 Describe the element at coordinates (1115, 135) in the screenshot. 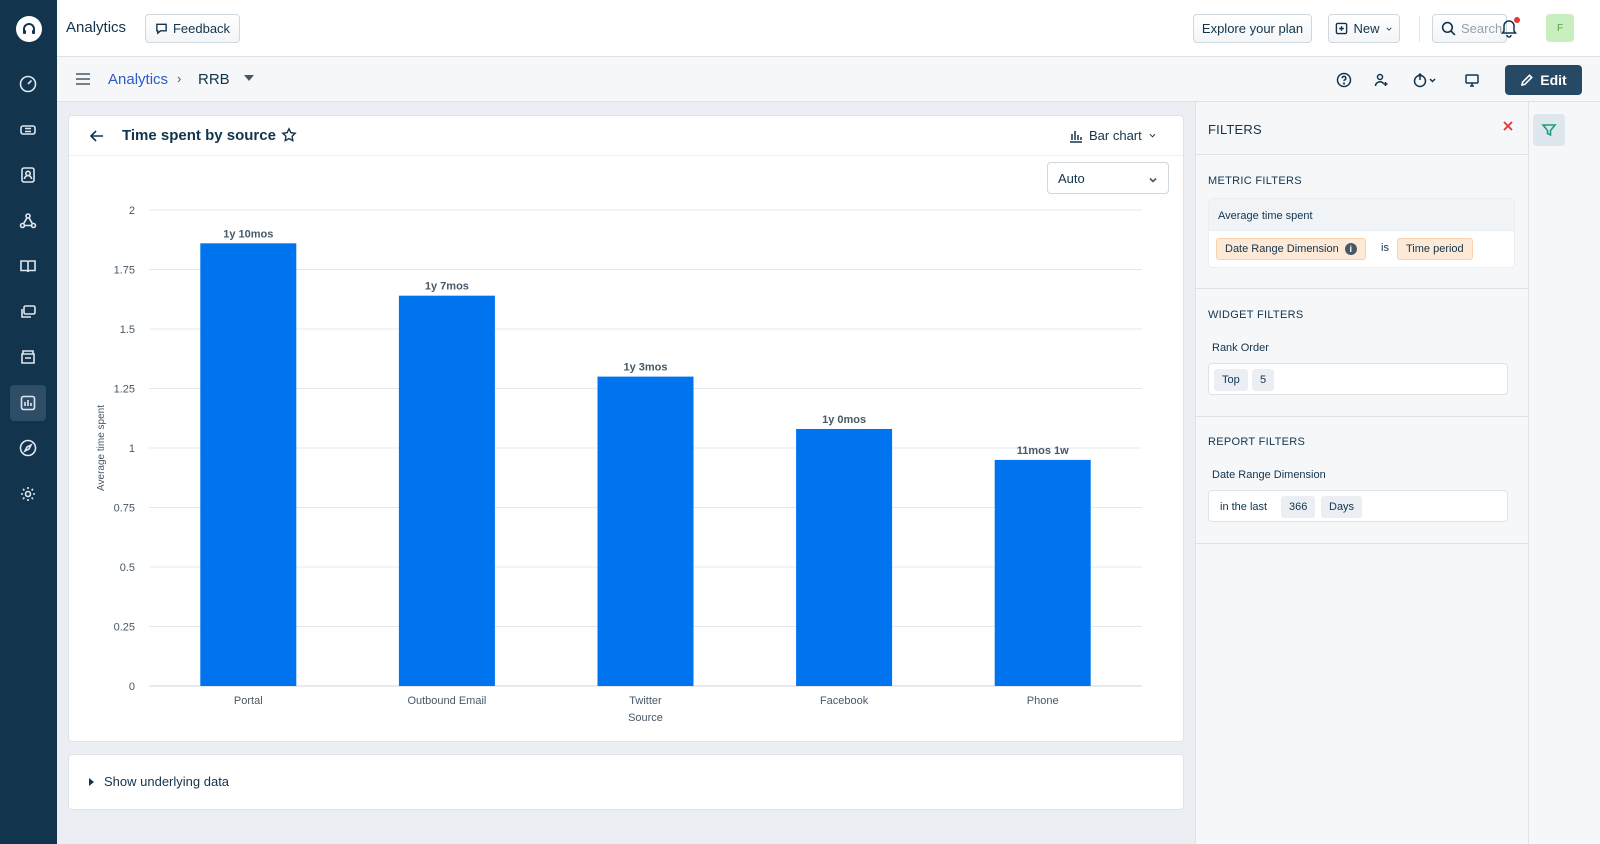

I see `chart-type-label: Bar chart` at that location.